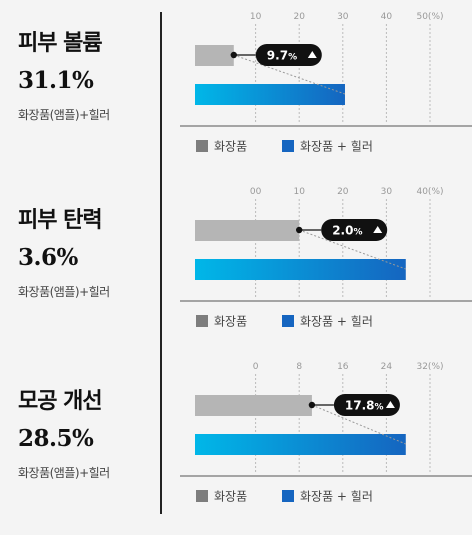  Describe the element at coordinates (347, 231) in the screenshot. I see `difference-label: 2.0%` at that location.